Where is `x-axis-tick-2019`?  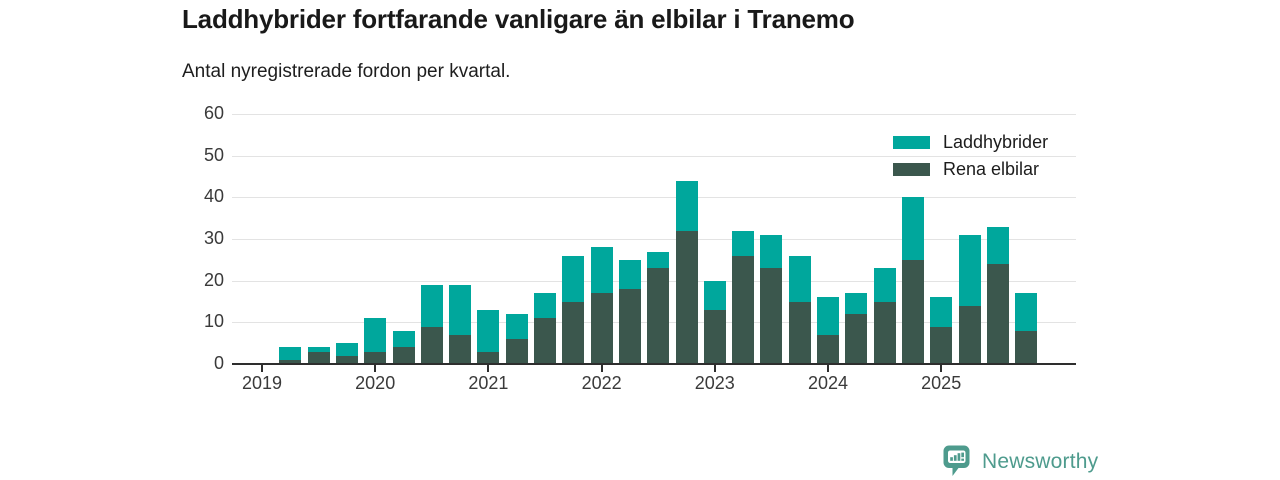 x-axis-tick-2019 is located at coordinates (262, 368).